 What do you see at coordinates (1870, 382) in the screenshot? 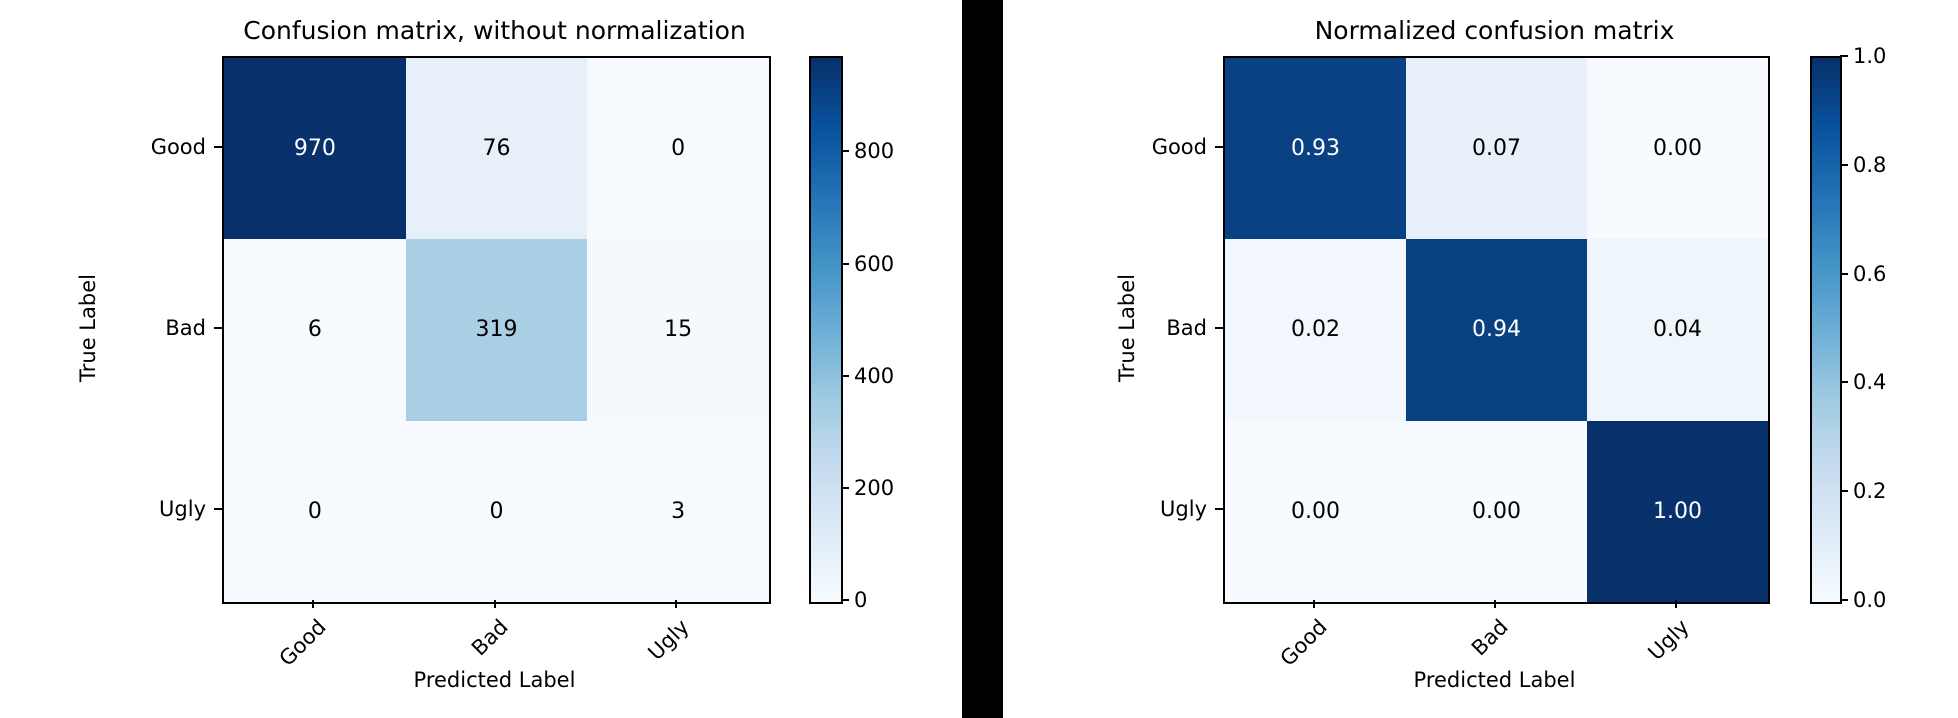
I see `colorbar-tick-label: 0.4` at bounding box center [1870, 382].